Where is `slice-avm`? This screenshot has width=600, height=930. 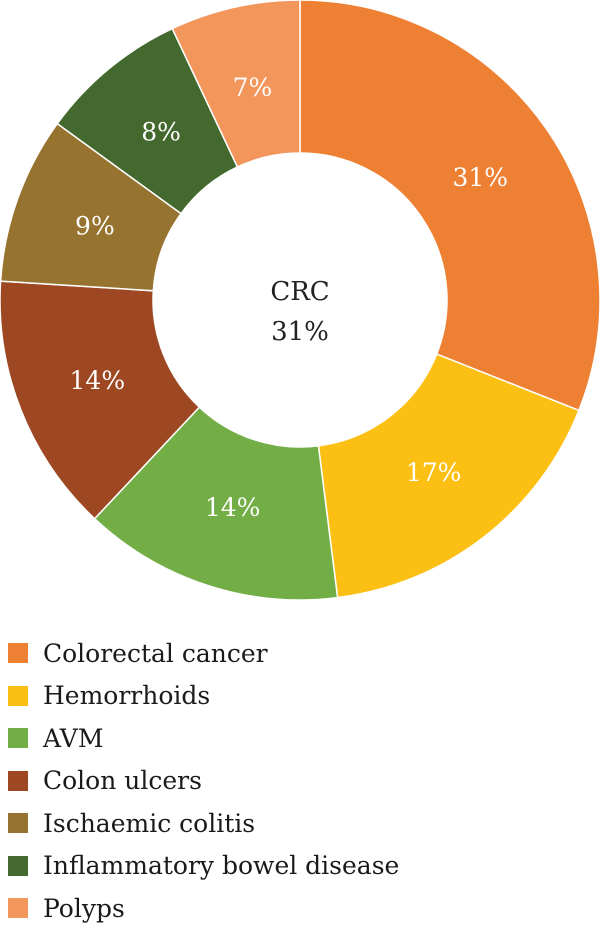 slice-avm is located at coordinates (216, 503).